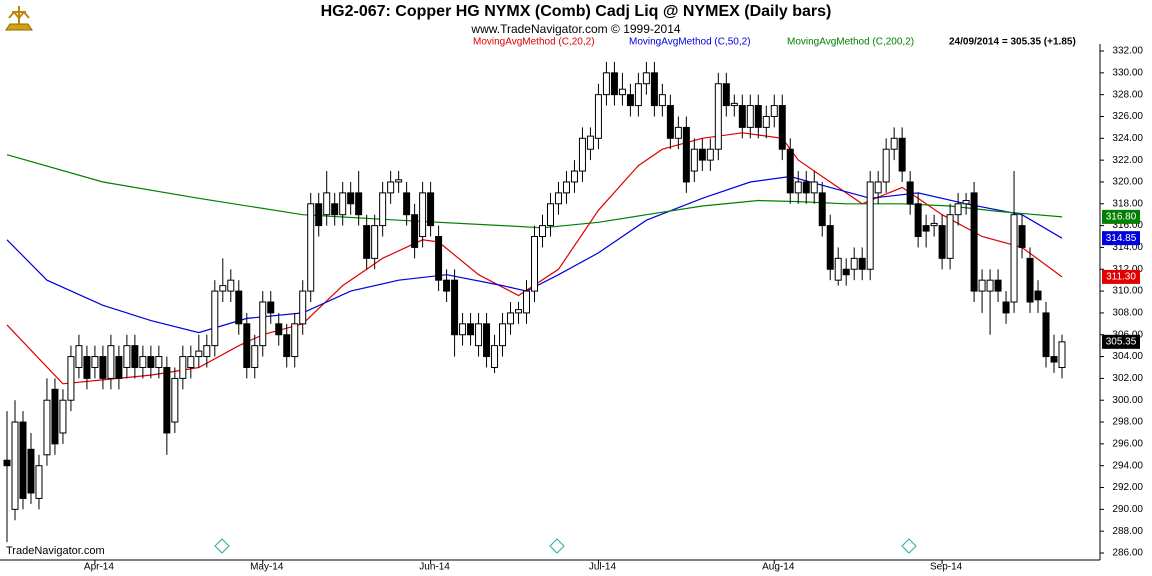 This screenshot has height=576, width=1152. Describe the element at coordinates (778, 567) in the screenshot. I see `x-tick-label: Aug-14` at that location.